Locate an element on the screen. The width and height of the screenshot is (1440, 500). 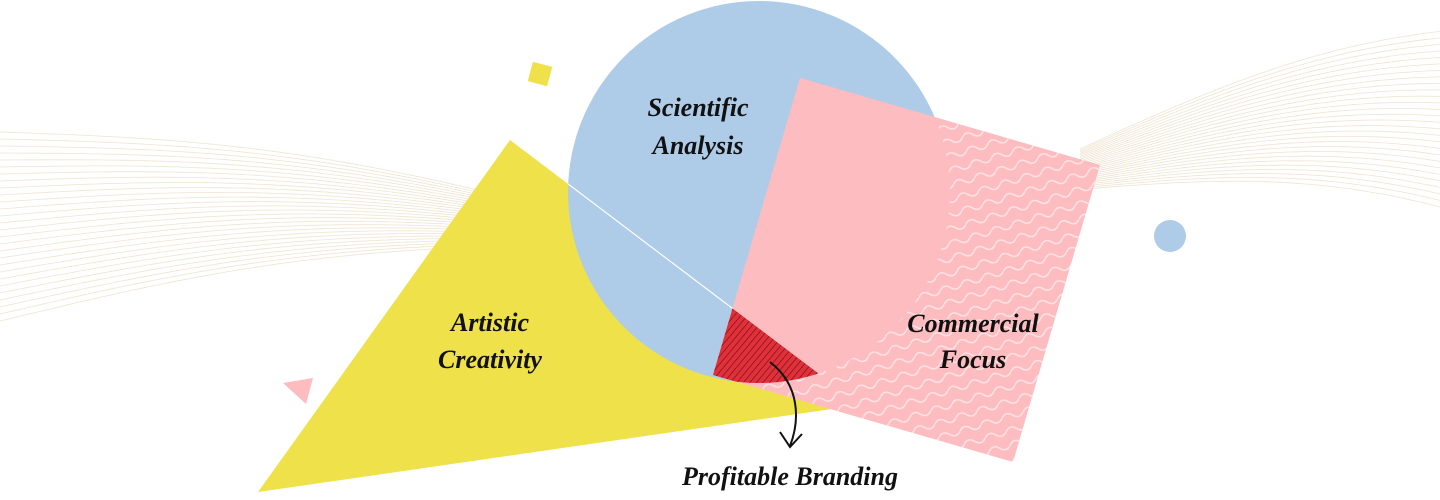
node-label: Scientific is located at coordinates (698, 107).